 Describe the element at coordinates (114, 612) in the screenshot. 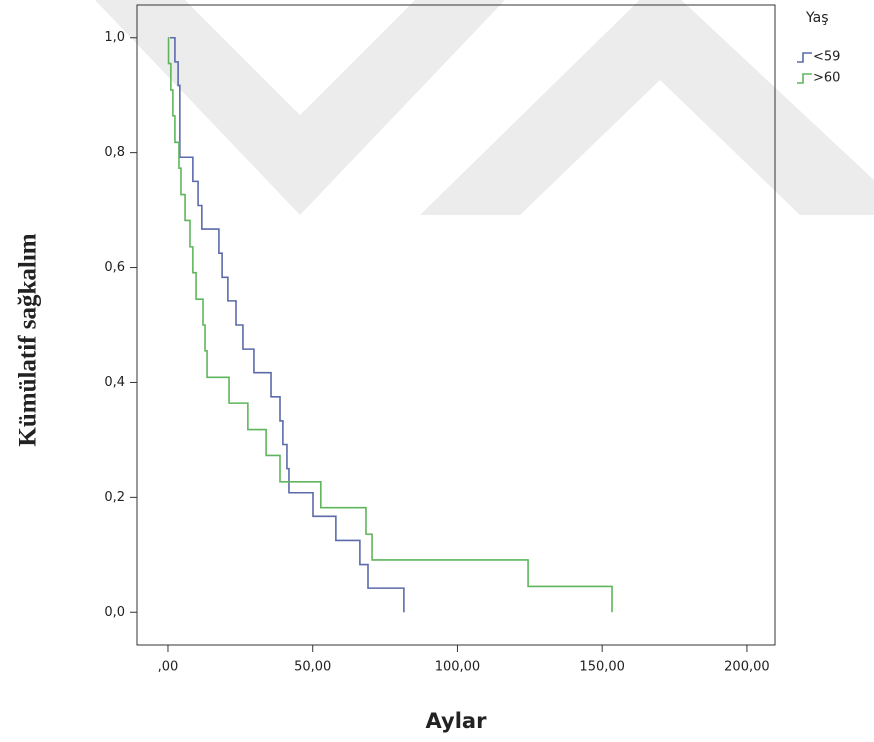

I see `y-tick-label: 0,0` at that location.